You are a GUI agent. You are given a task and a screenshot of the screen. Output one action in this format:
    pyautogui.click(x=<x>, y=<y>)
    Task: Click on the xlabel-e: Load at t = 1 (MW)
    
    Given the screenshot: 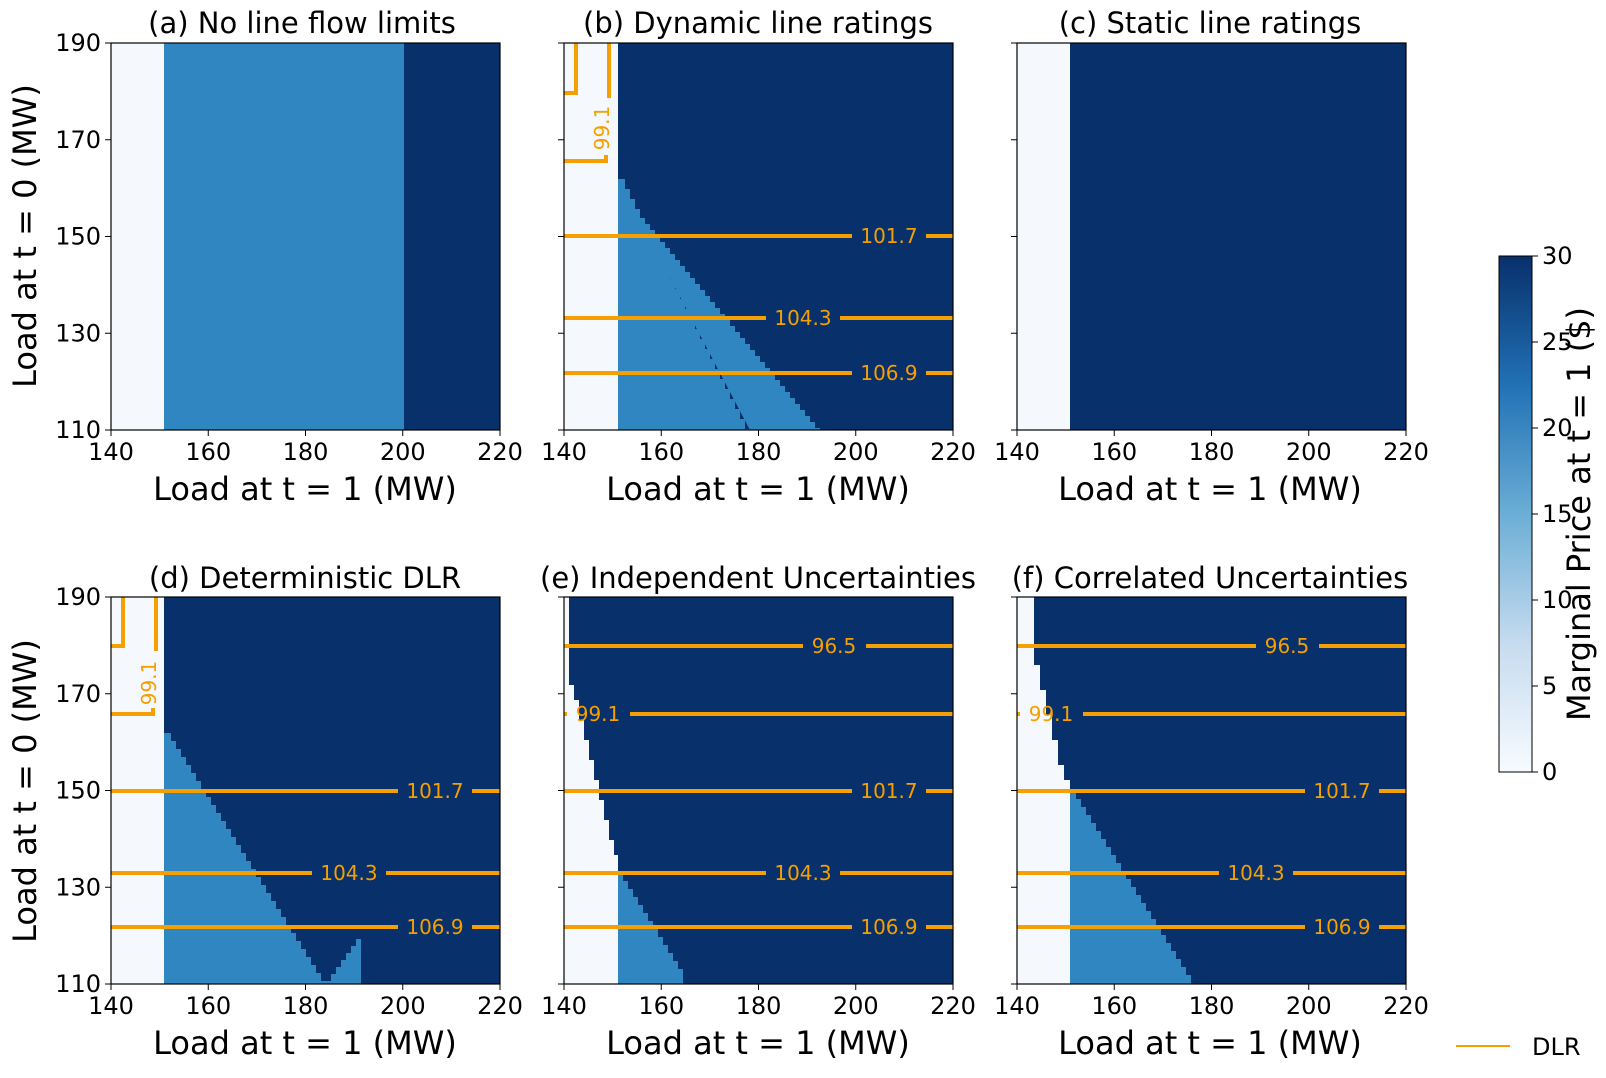 What is the action you would take?
    pyautogui.click(x=758, y=1043)
    